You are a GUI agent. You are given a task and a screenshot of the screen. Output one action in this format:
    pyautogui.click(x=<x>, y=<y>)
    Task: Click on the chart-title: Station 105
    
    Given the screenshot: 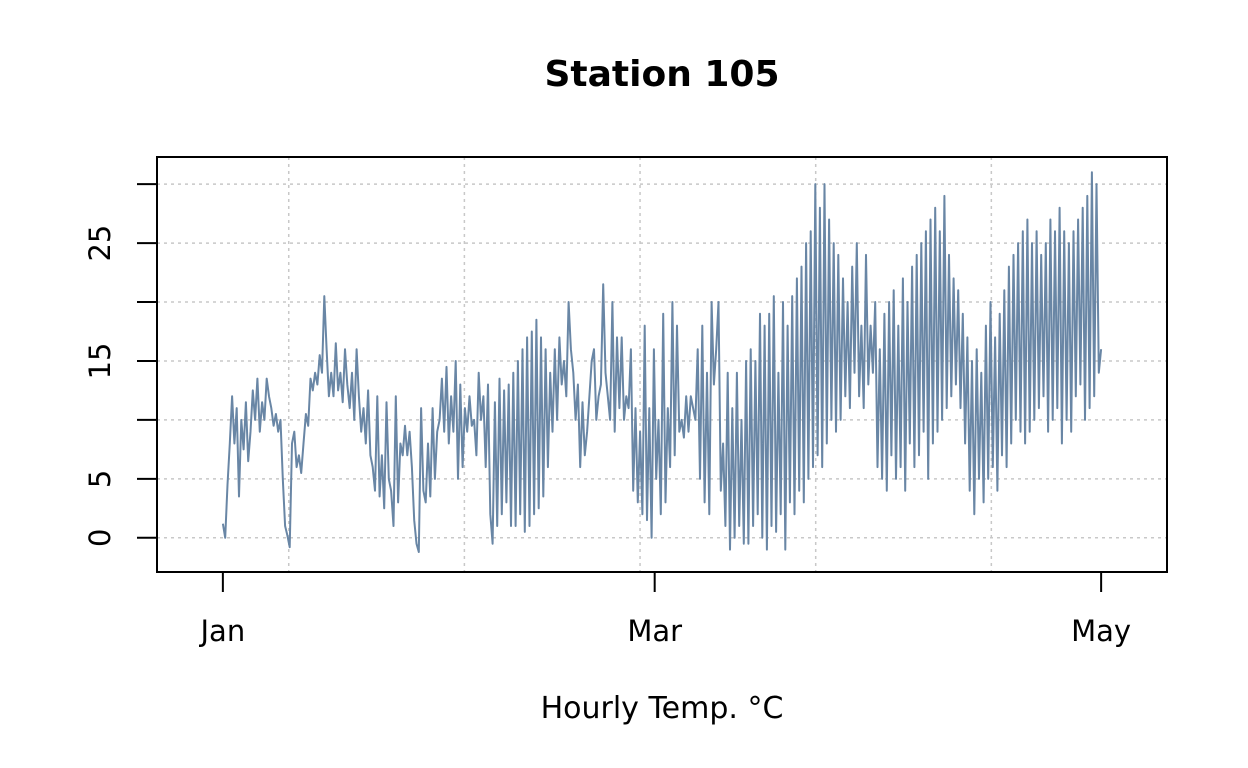 What is the action you would take?
    pyautogui.click(x=662, y=74)
    